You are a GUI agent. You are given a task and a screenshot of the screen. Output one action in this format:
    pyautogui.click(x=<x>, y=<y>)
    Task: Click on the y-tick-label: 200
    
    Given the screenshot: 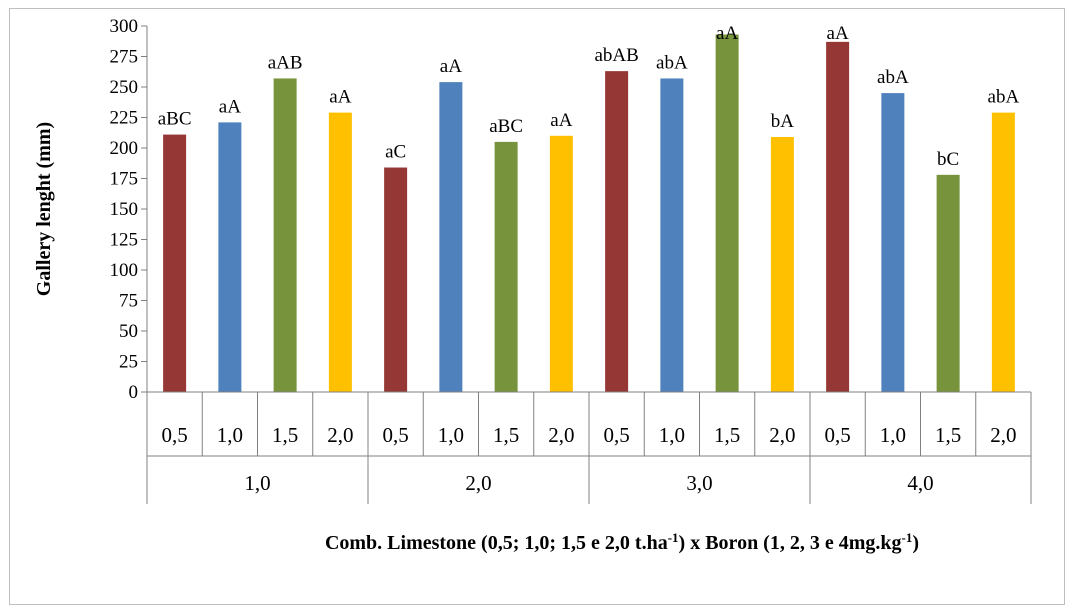 What is the action you would take?
    pyautogui.click(x=124, y=148)
    